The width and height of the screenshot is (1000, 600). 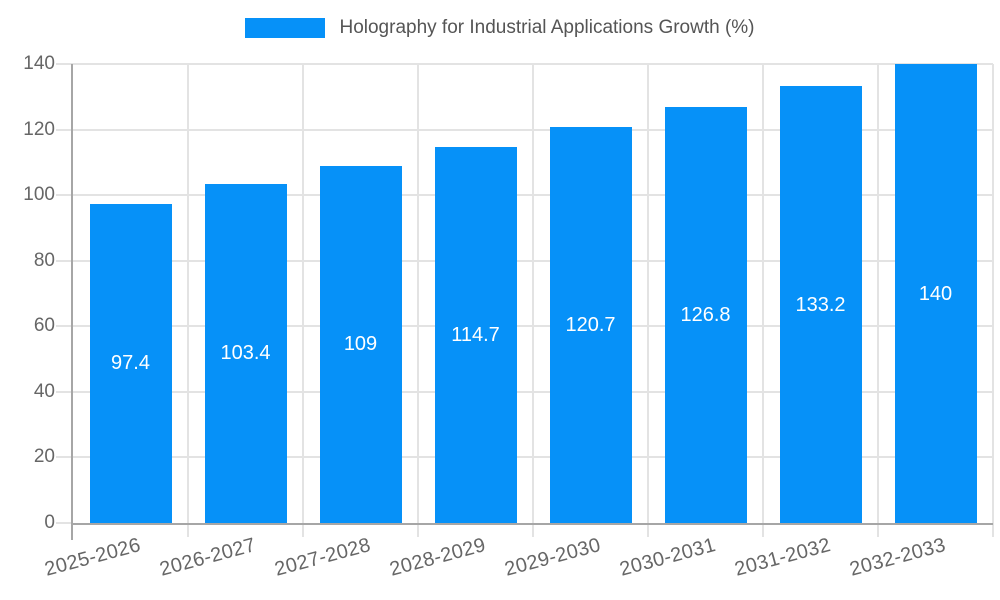 I want to click on bar-value-label: 140, so click(x=935, y=293).